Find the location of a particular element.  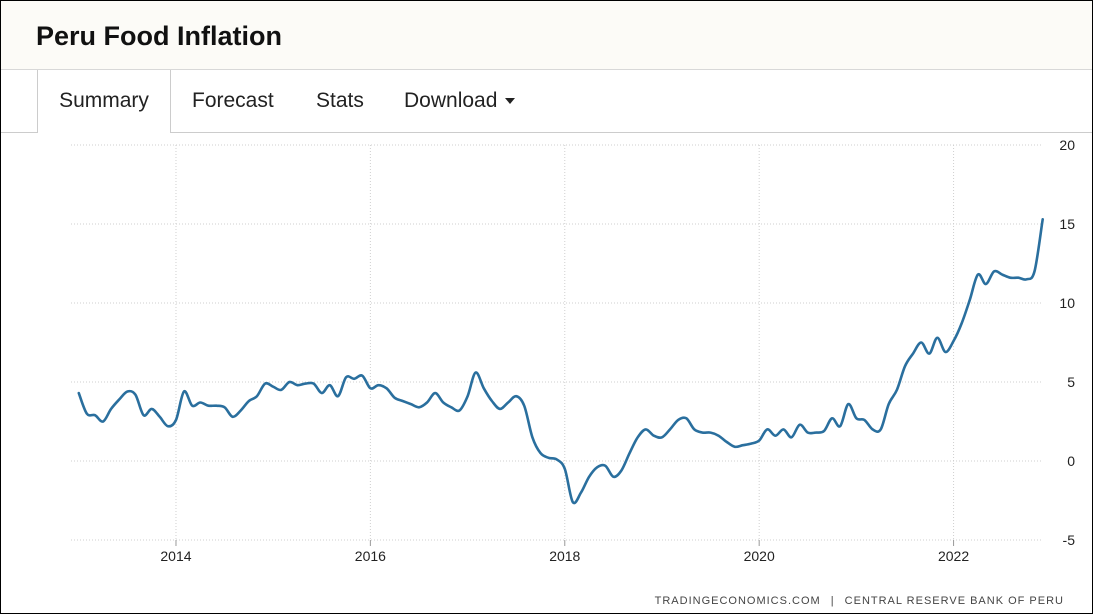

tab-stats: Stats is located at coordinates (340, 101).